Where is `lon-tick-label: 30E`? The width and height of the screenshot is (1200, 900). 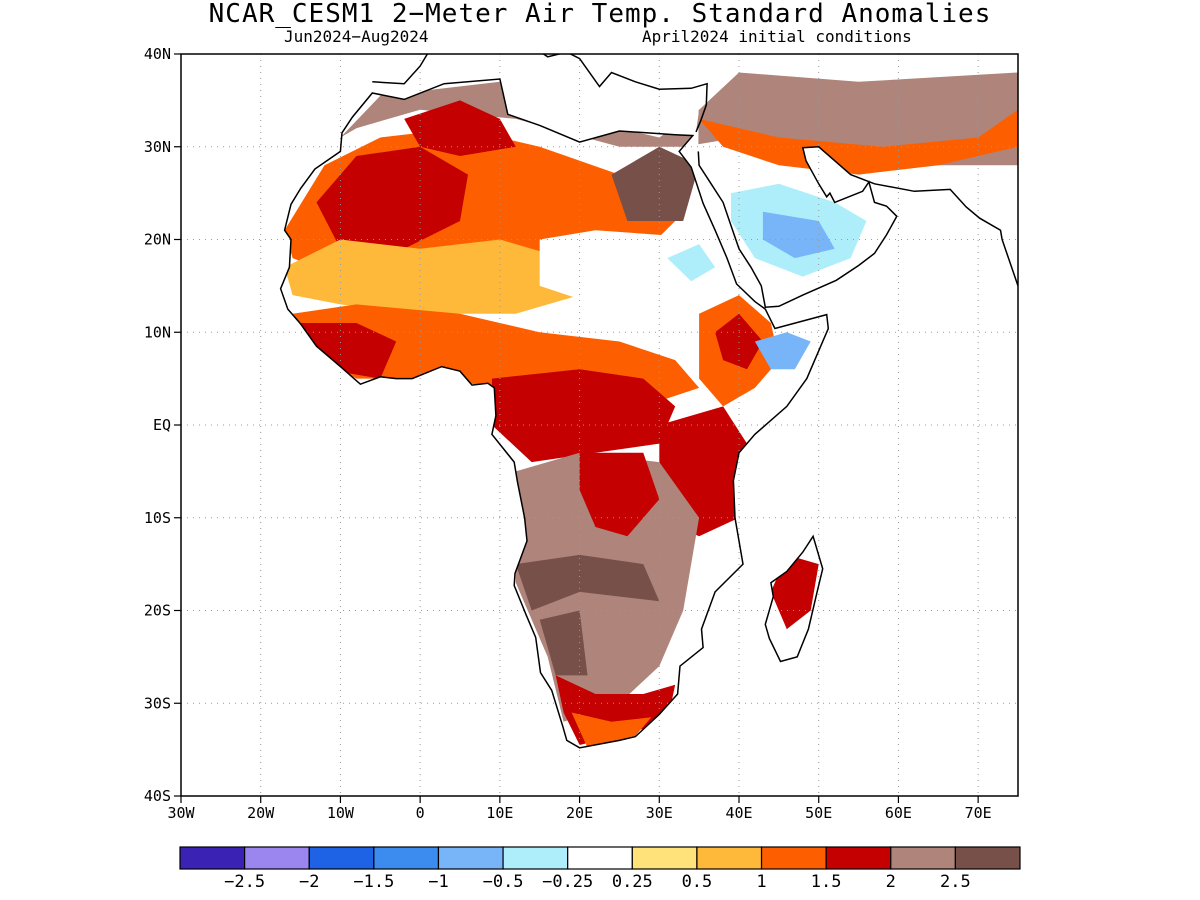
lon-tick-label: 30E is located at coordinates (659, 813).